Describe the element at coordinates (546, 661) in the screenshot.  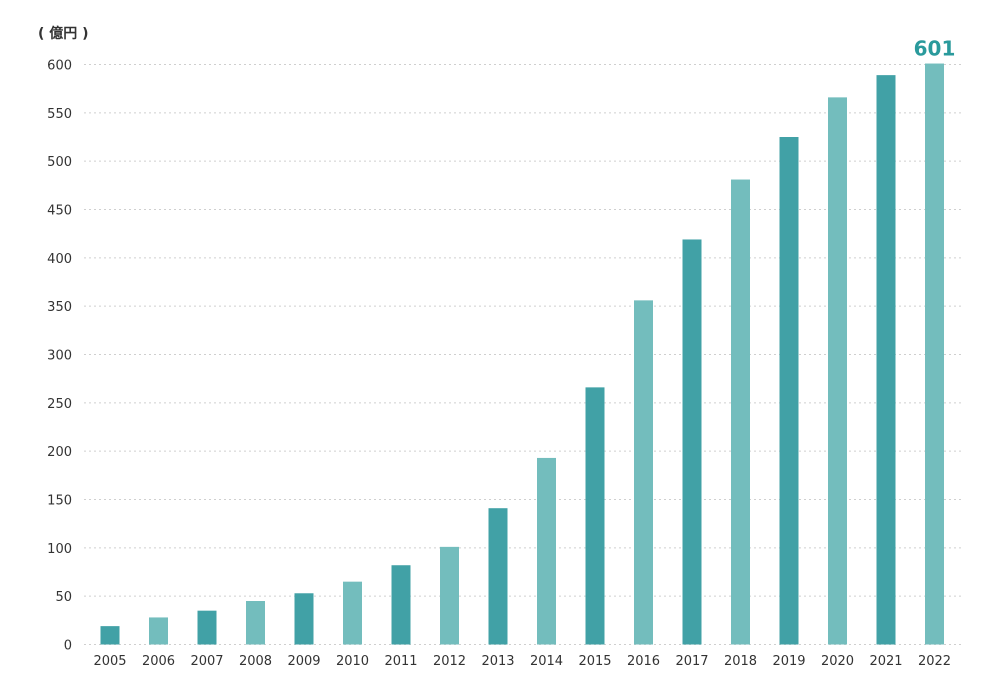
I see `x-tick-label: 2014` at that location.